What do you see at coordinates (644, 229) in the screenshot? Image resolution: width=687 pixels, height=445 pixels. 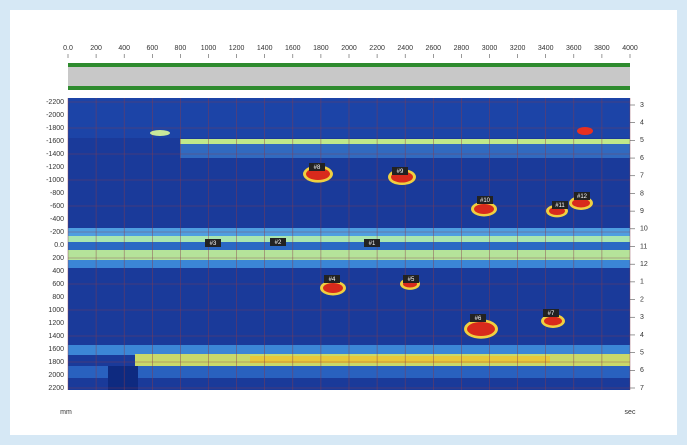 I see `right-tick-label: 10` at bounding box center [644, 229].